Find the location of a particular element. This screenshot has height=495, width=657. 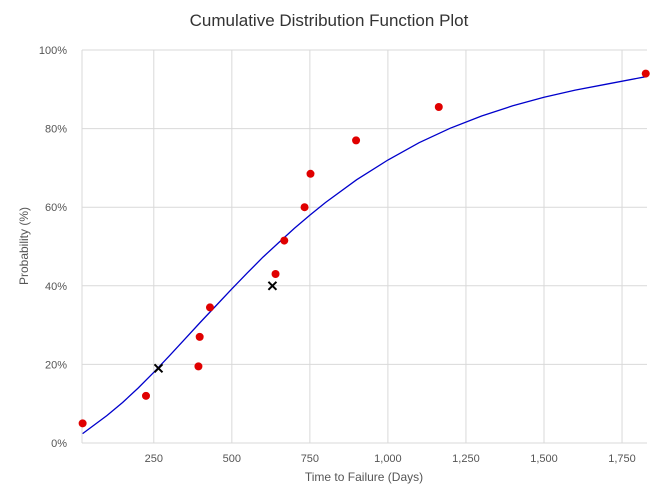

y-tick-label: 80% is located at coordinates (56, 130).